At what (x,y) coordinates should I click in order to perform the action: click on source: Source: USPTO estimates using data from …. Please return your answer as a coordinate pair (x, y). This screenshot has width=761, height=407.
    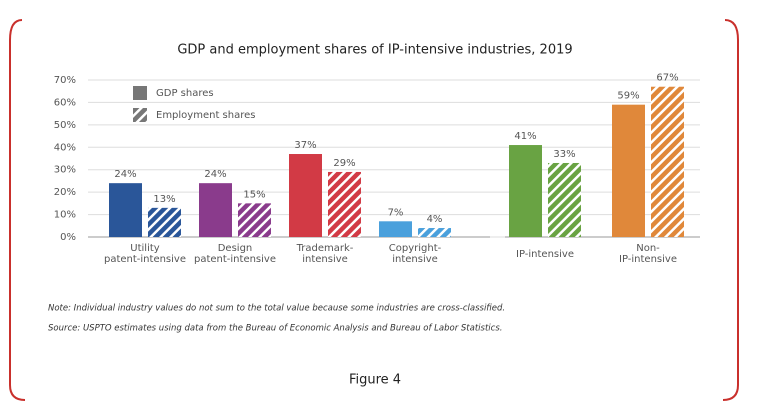
    Looking at the image, I should click on (275, 329).